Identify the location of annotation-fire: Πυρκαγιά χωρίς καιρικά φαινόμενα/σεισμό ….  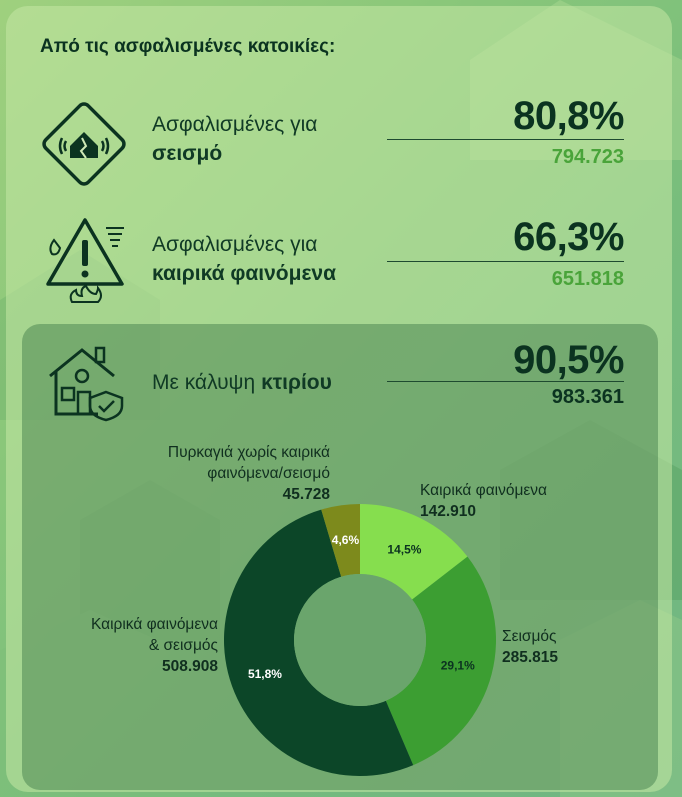
(248, 473).